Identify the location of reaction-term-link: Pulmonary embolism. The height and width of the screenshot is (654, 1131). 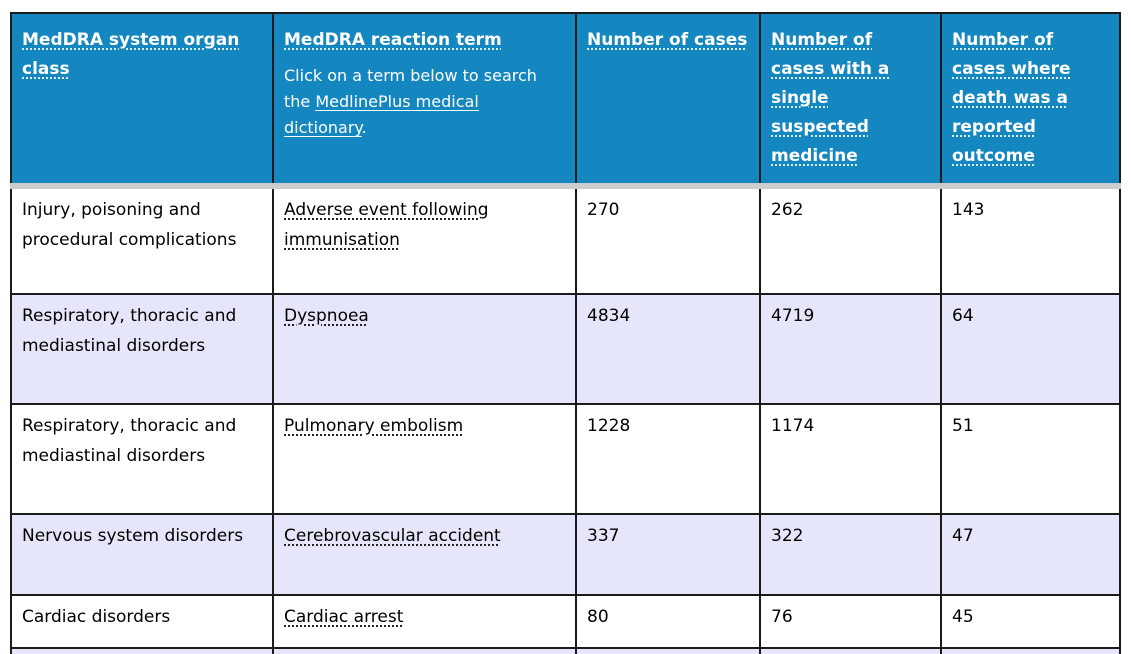
(374, 426).